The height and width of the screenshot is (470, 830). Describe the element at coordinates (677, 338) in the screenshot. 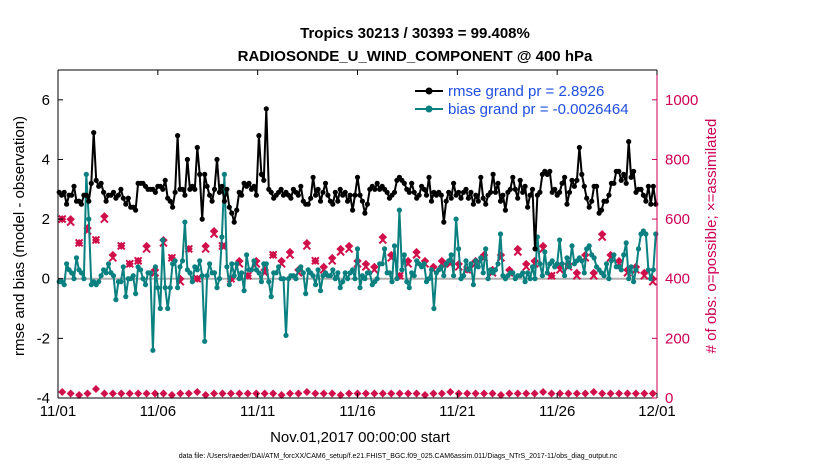

I see `y-right-tick-label: 200` at that location.